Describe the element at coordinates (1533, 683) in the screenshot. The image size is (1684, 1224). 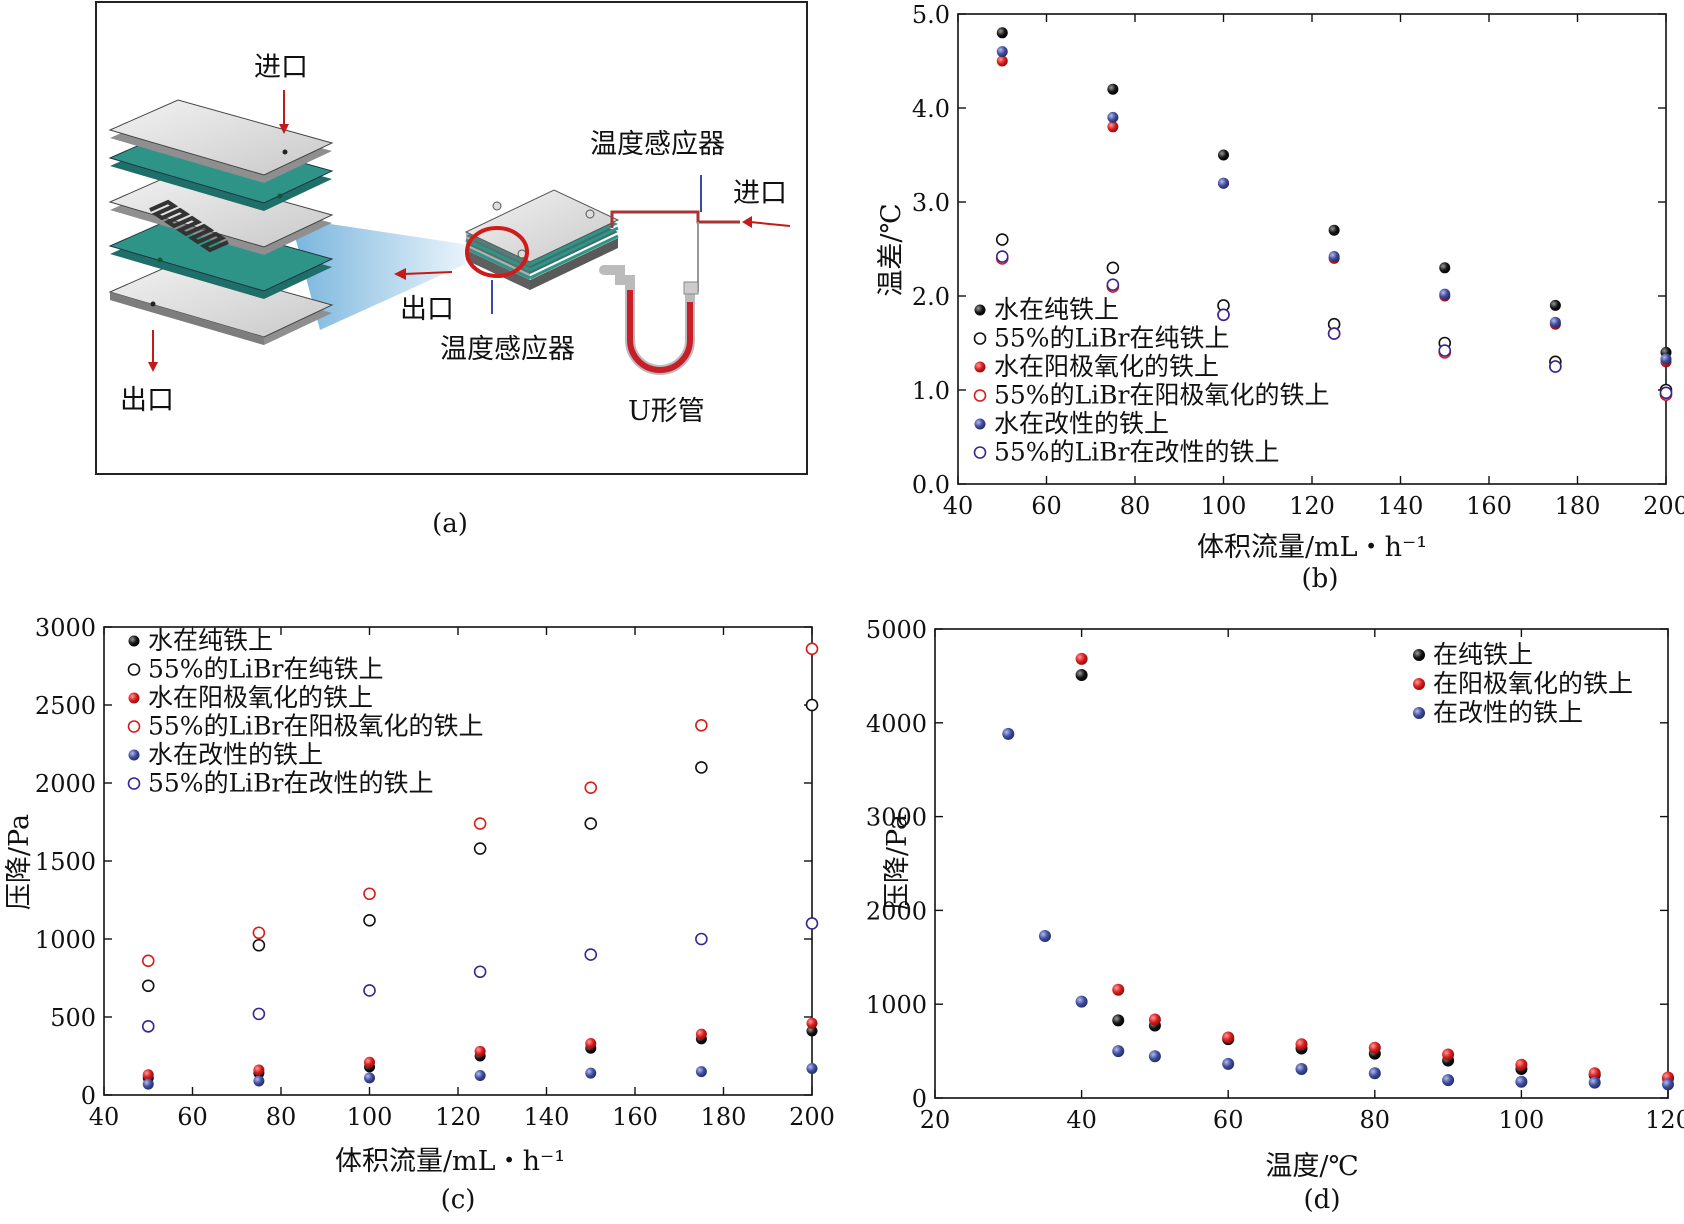
I see `legend-label: 在阳极氧化的铁上` at that location.